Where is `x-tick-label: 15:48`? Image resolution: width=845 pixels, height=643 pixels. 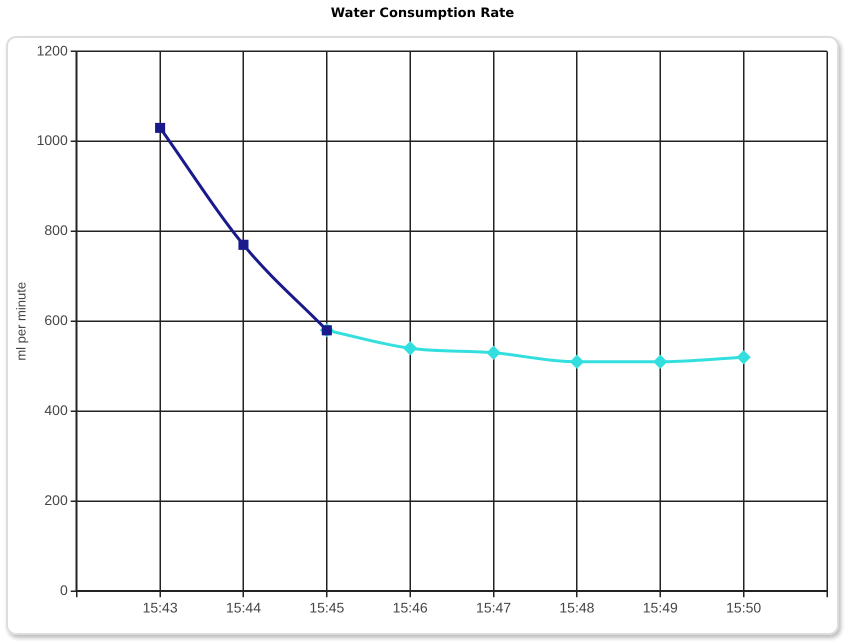 x-tick-label: 15:48 is located at coordinates (577, 607).